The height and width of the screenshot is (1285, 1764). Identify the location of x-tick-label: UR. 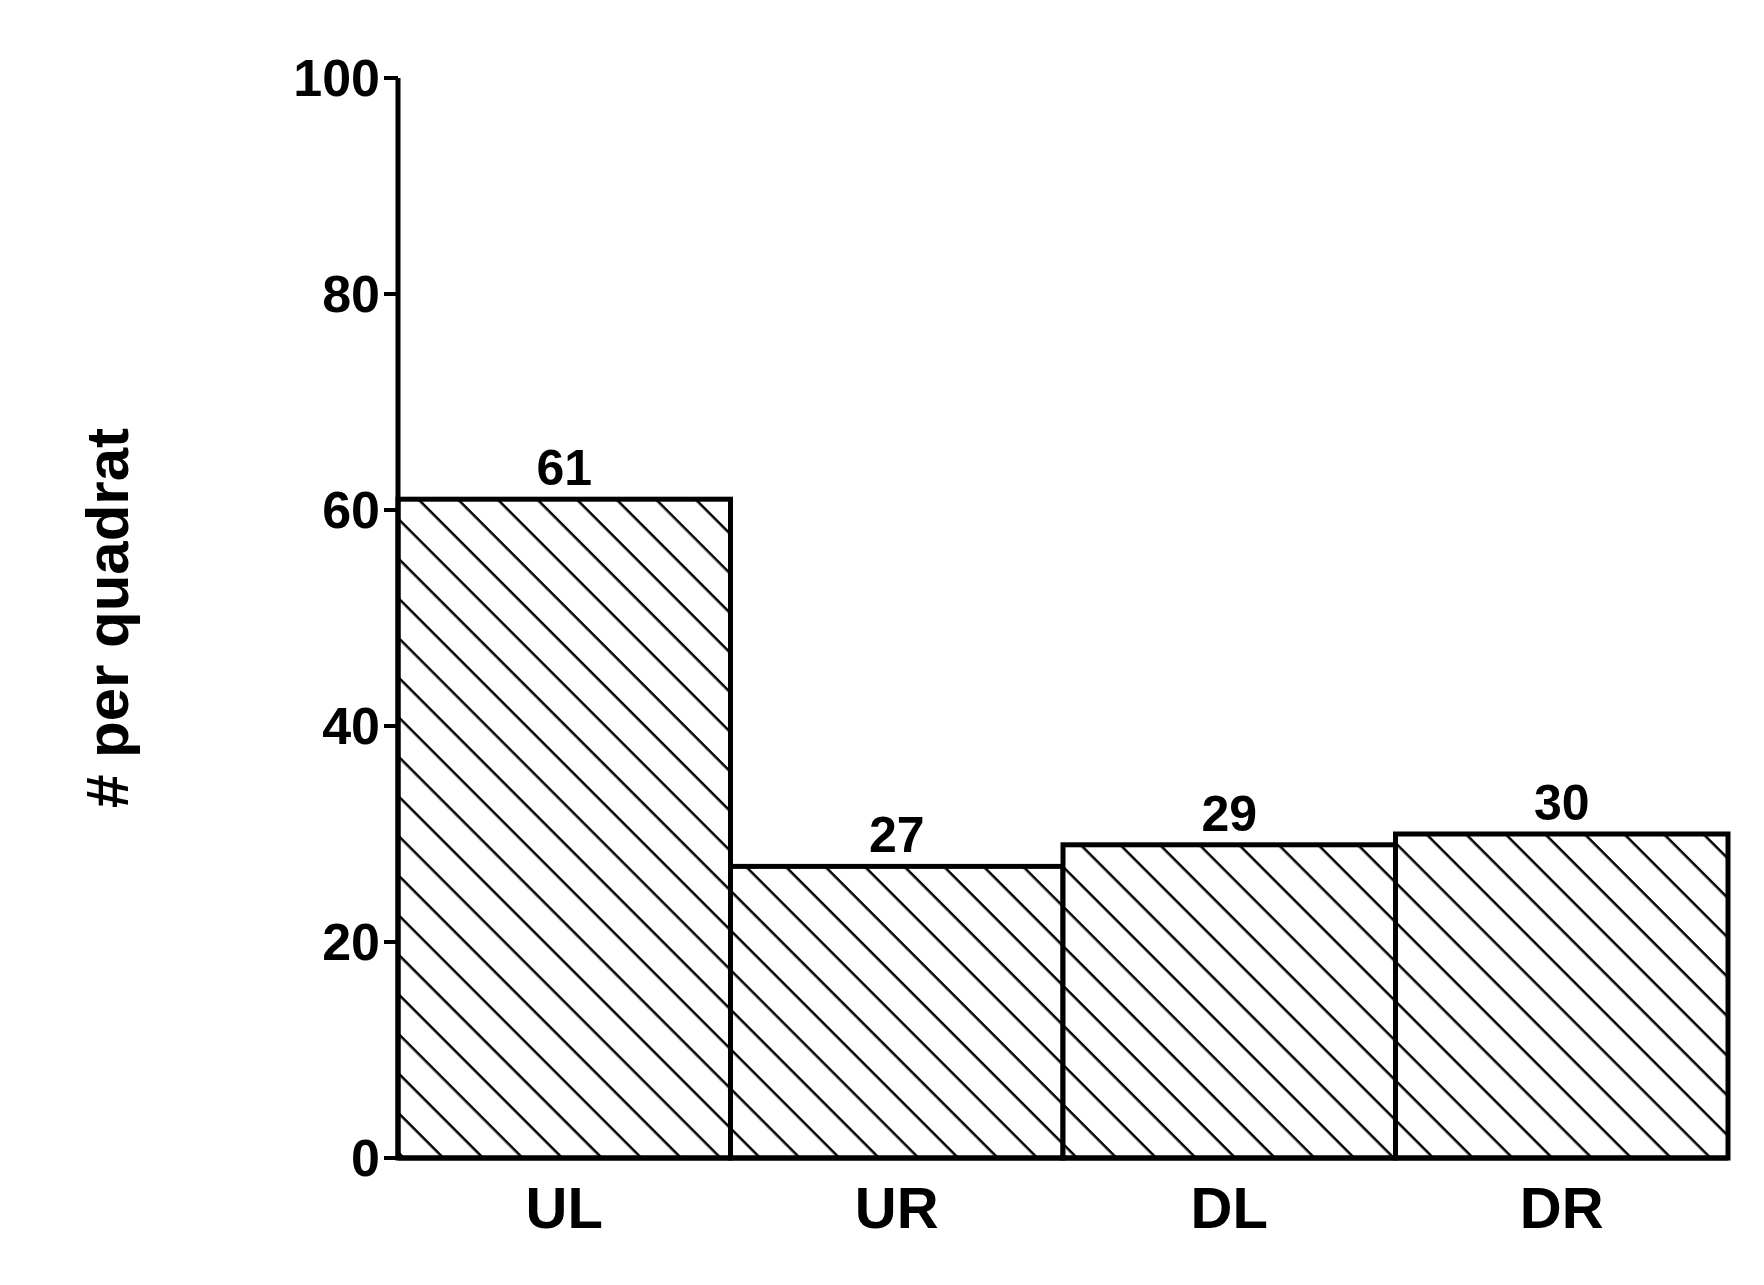
(896, 1207).